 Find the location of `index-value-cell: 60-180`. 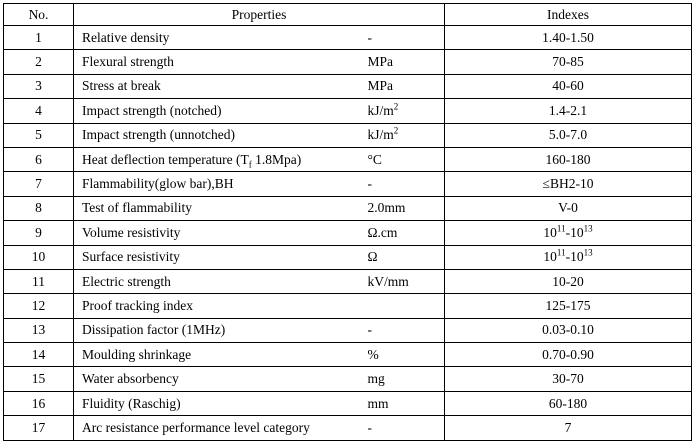

index-value-cell: 60-180 is located at coordinates (568, 403).